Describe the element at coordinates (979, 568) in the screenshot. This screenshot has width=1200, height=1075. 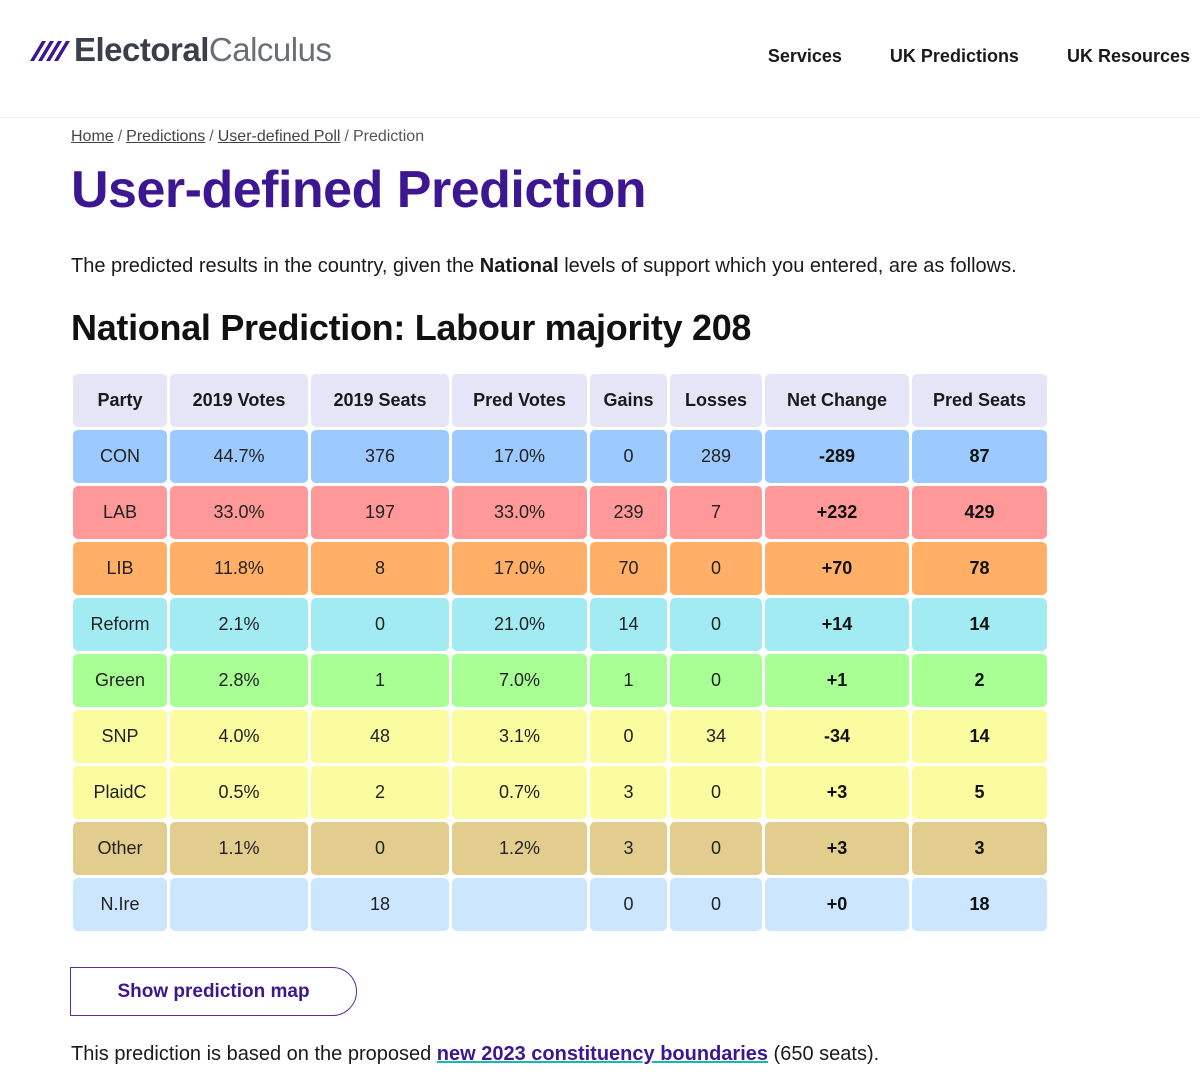
I see `cell-pred-seats: 78` at that location.